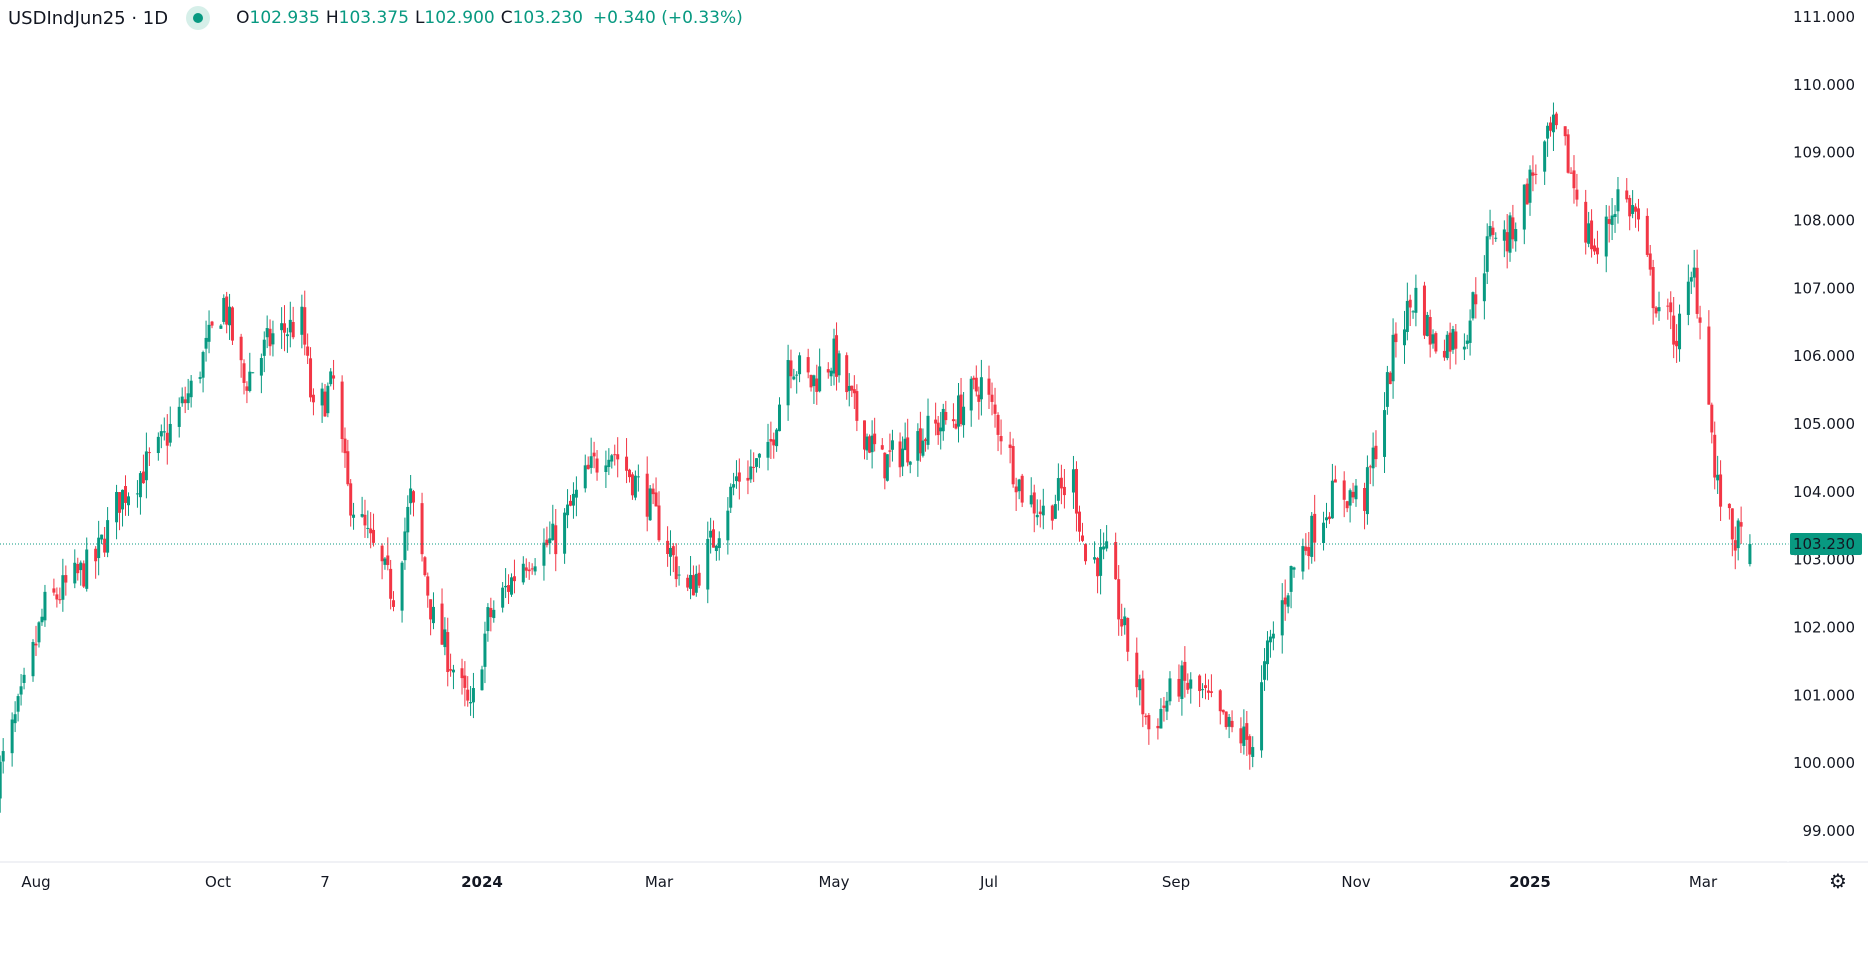 Image resolution: width=1868 pixels, height=962 pixels. I want to click on time-tick-label: Mar, so click(1703, 882).